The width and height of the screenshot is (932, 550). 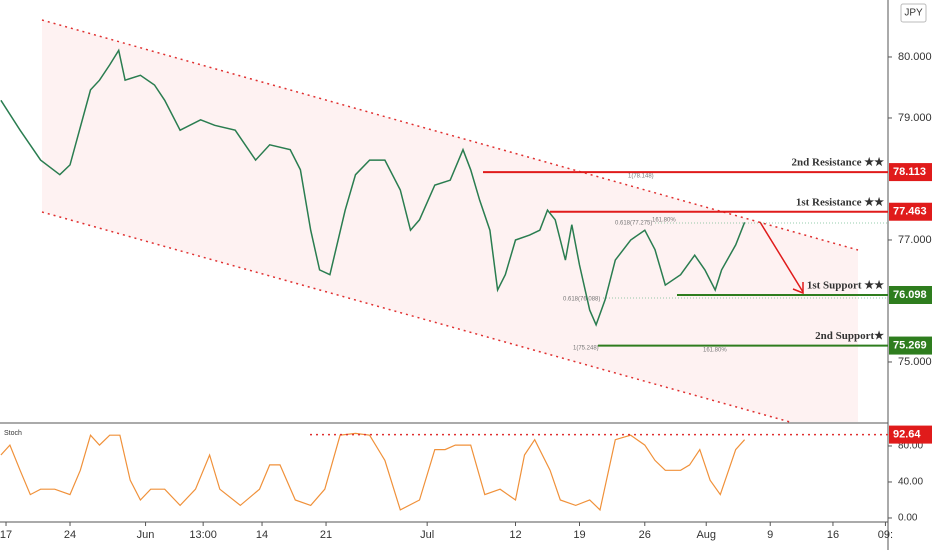 What do you see at coordinates (838, 163) in the screenshot?
I see `level-label: 2nd Resistance ★★` at bounding box center [838, 163].